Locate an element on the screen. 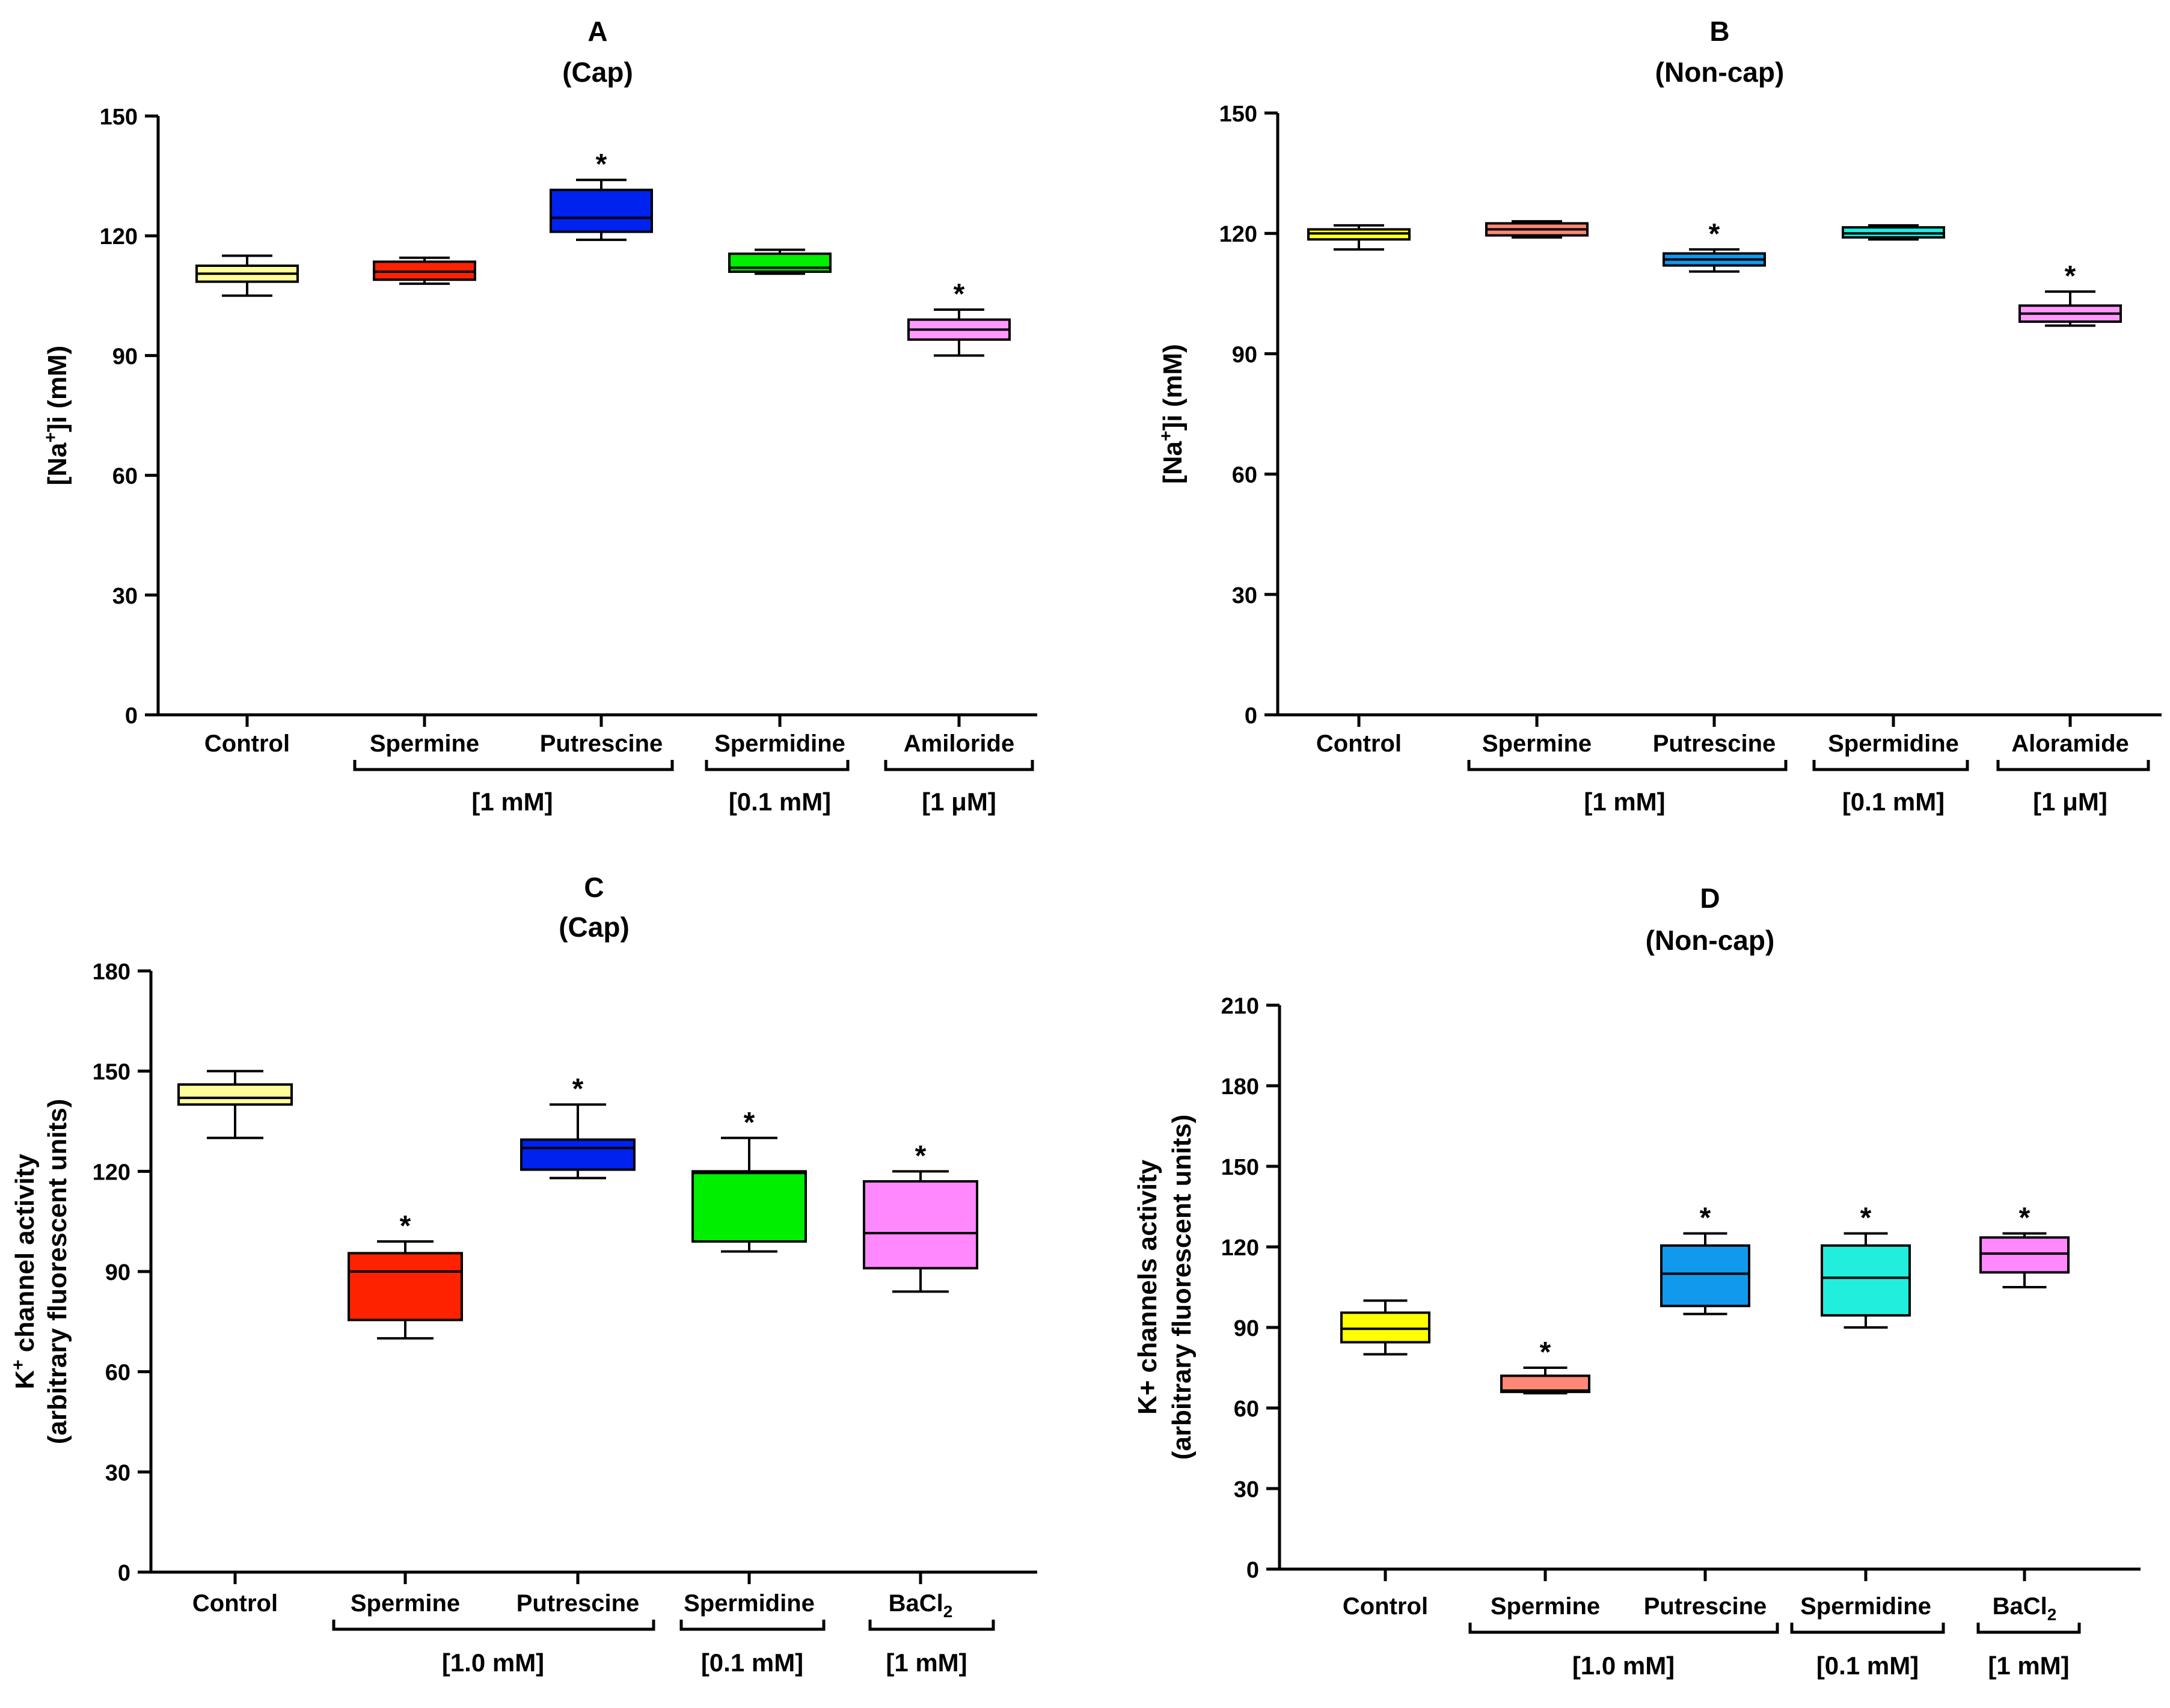 This screenshot has height=1708, width=2170. x-tick-label: Amiloride is located at coordinates (959, 743).